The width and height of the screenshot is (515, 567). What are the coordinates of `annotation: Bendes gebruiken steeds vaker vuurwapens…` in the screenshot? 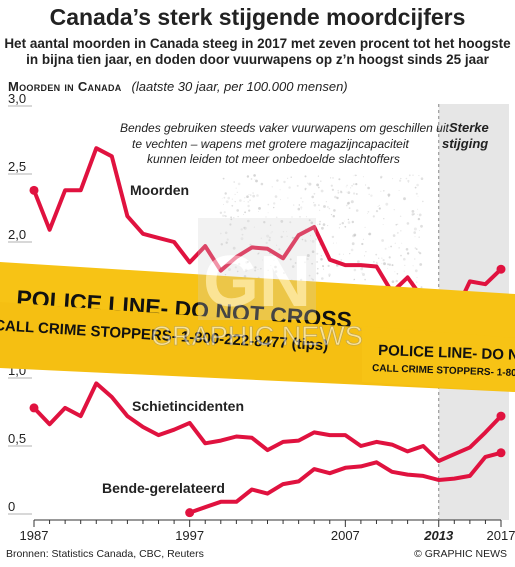 It's located at (285, 143).